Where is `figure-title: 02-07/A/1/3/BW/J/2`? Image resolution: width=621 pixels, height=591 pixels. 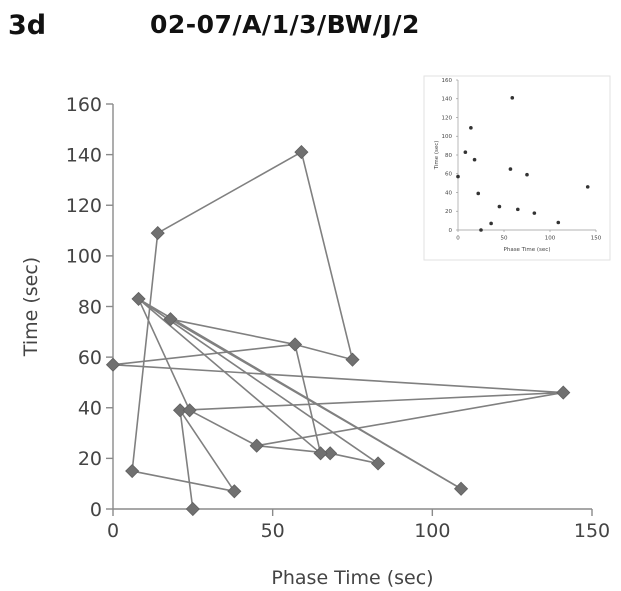 figure-title: 02-07/A/1/3/BW/J/2 is located at coordinates (285, 24).